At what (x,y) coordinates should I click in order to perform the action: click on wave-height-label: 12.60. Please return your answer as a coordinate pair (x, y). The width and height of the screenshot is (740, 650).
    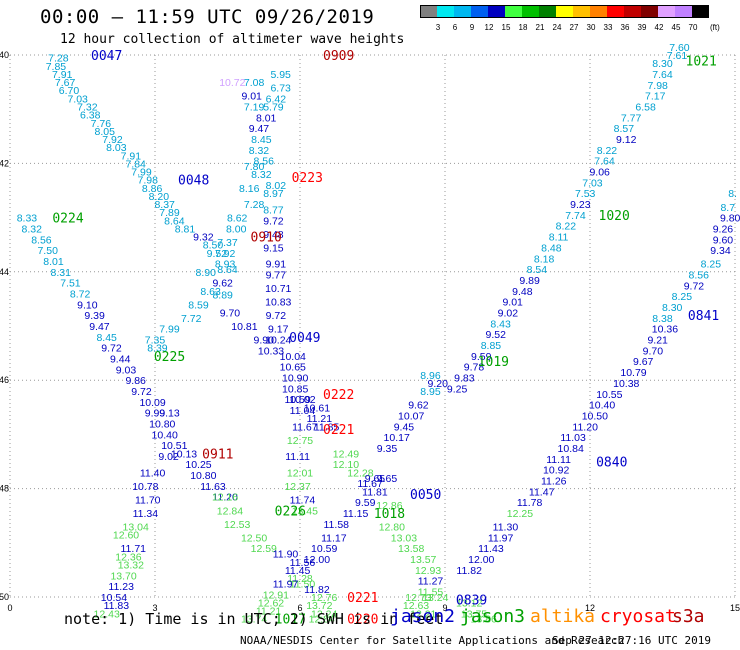
    Looking at the image, I should click on (126, 536).